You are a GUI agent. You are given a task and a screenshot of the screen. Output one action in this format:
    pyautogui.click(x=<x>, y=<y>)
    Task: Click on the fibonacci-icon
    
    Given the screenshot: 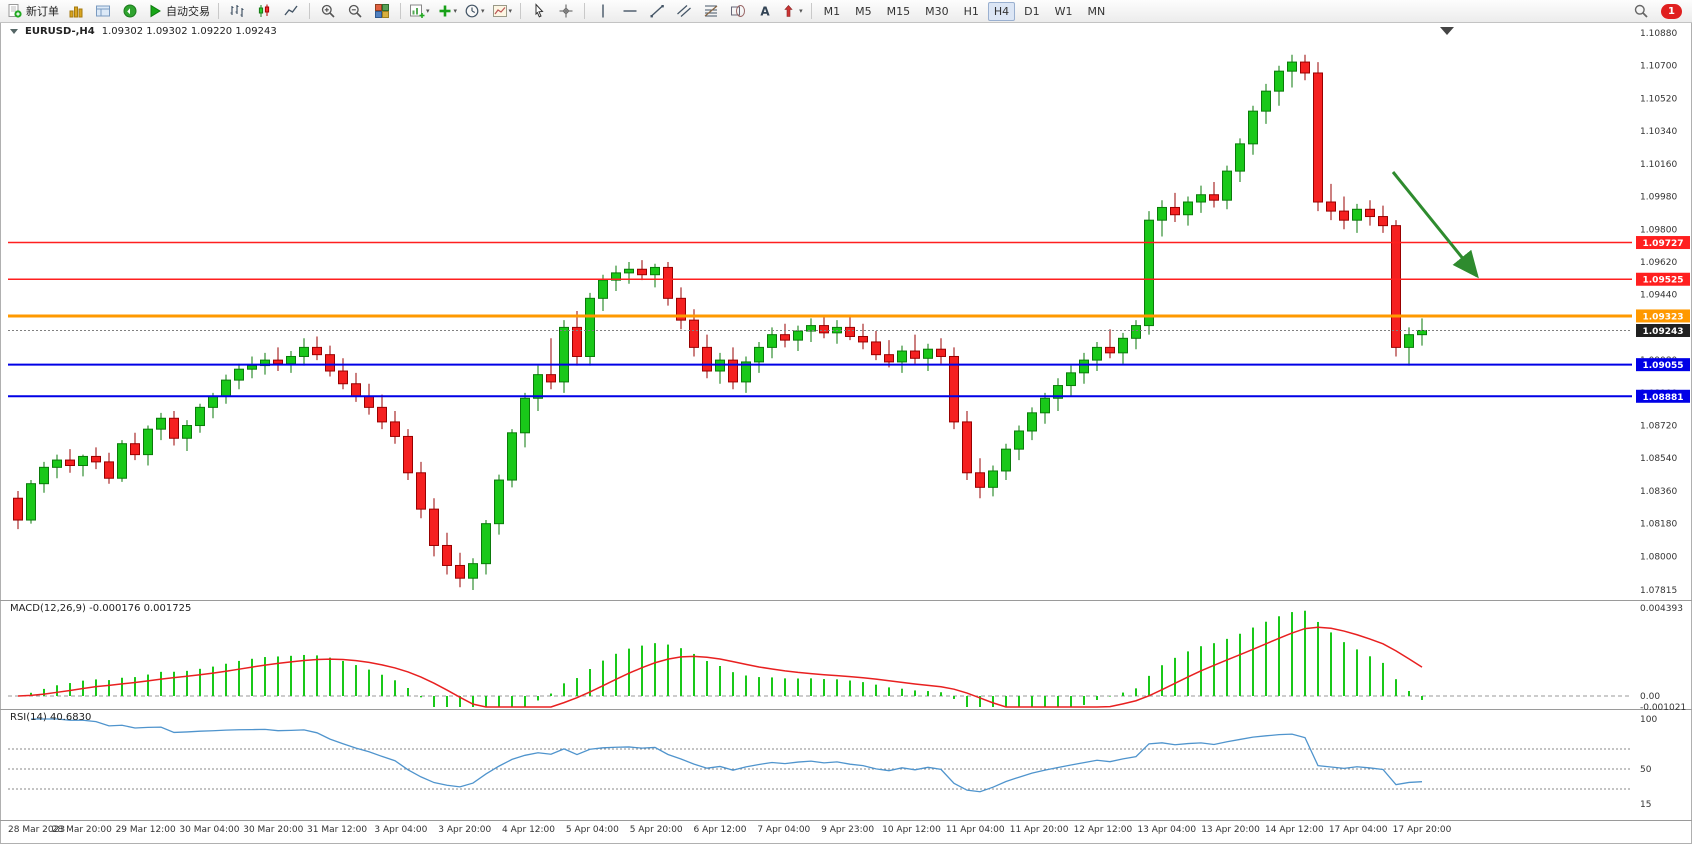 What is the action you would take?
    pyautogui.click(x=711, y=11)
    